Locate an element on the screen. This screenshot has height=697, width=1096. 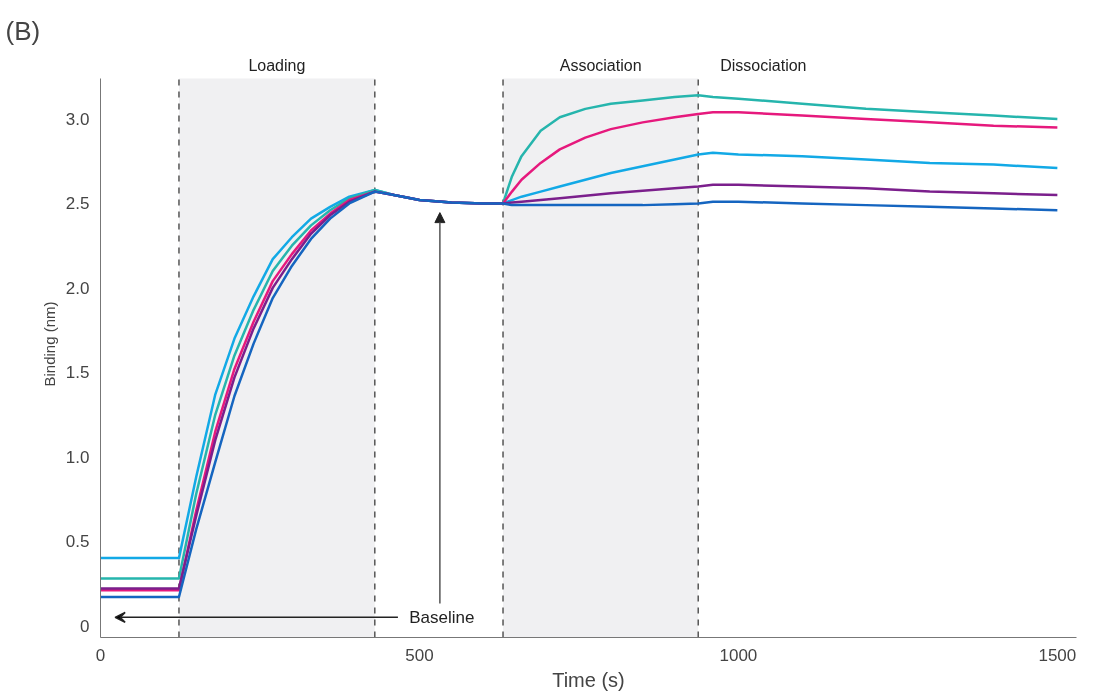
x-tick-label: 0 is located at coordinates (100, 655).